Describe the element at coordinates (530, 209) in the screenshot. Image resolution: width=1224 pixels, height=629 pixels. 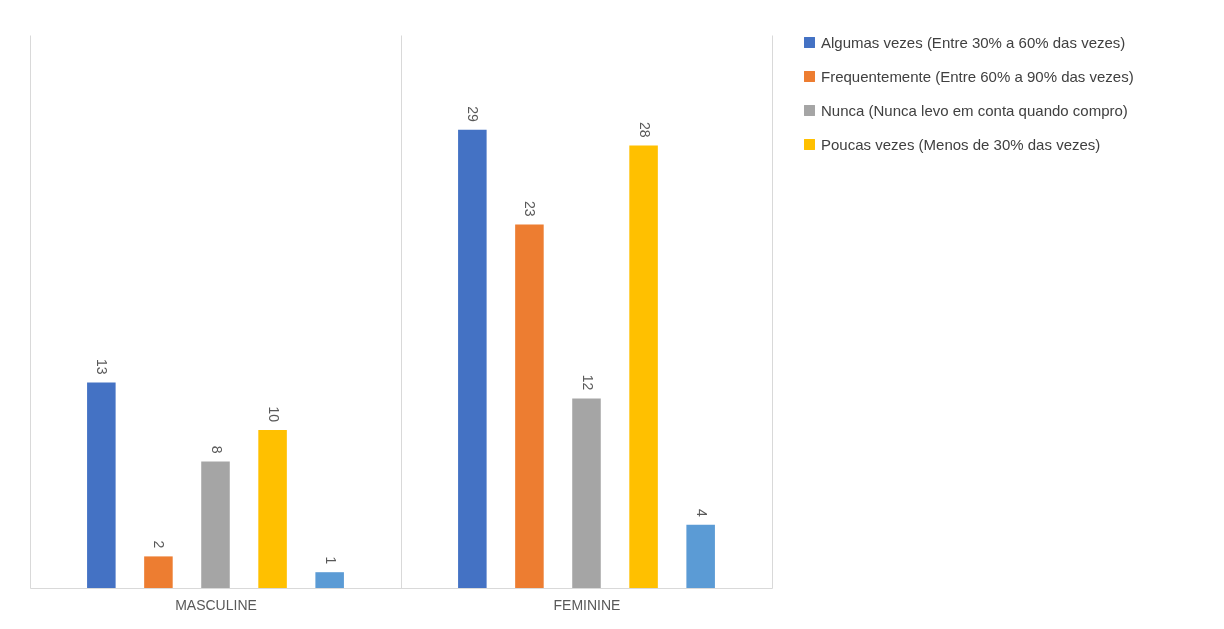
I see `data-label: 23` at that location.